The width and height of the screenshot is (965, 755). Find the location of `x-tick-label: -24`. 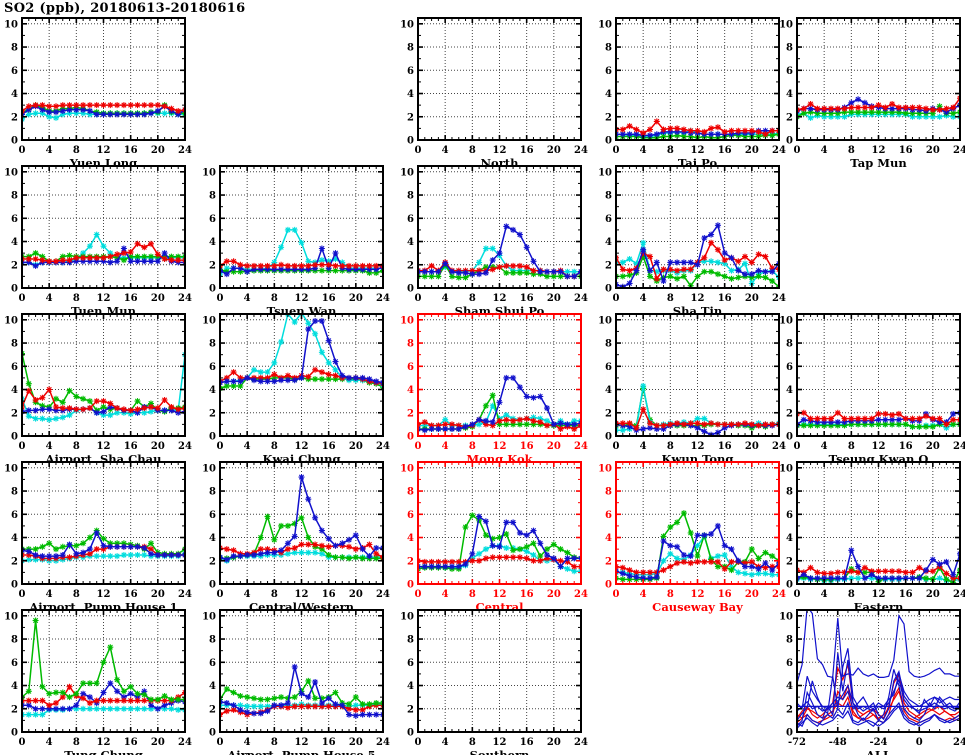

x-tick-label: -24 is located at coordinates (878, 742).